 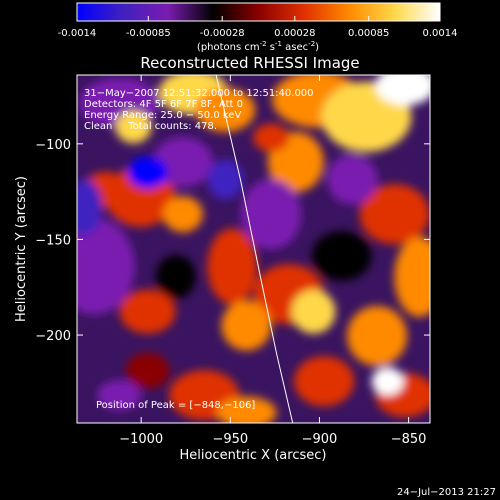 What do you see at coordinates (53, 145) in the screenshot?
I see `y-tick-label: −100` at bounding box center [53, 145].